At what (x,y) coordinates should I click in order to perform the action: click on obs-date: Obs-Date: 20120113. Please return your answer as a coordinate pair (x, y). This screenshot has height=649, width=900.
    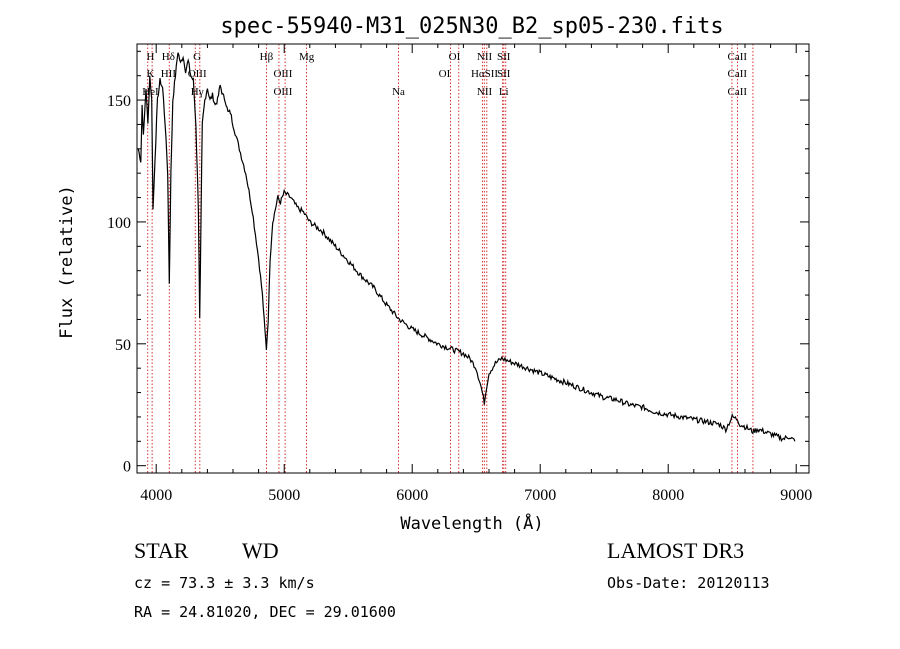
    Looking at the image, I should click on (688, 583).